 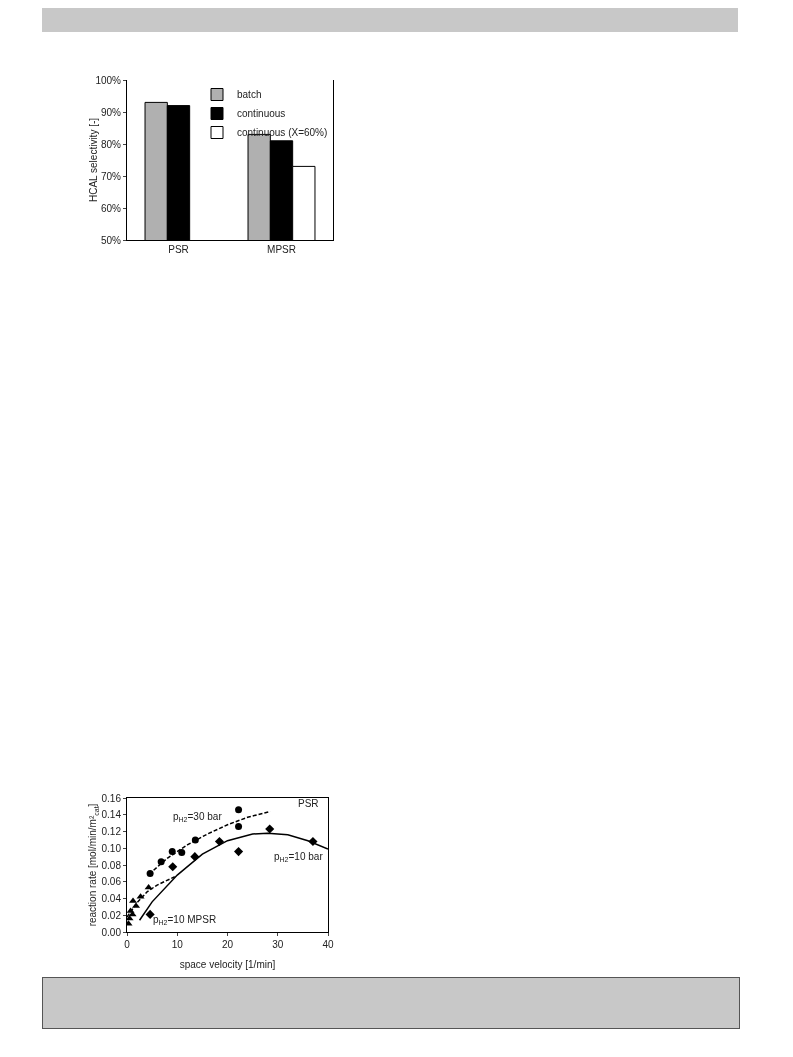 I want to click on y-tick-label: 0.12, so click(x=111, y=831).